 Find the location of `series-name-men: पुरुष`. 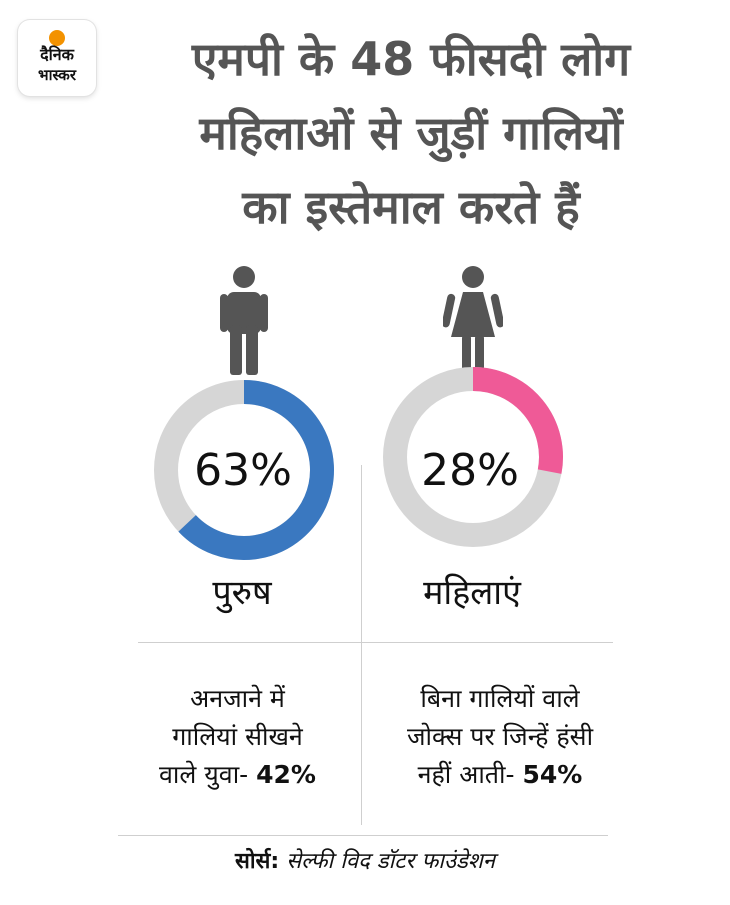

series-name-men: पुरुष is located at coordinates (242, 593).